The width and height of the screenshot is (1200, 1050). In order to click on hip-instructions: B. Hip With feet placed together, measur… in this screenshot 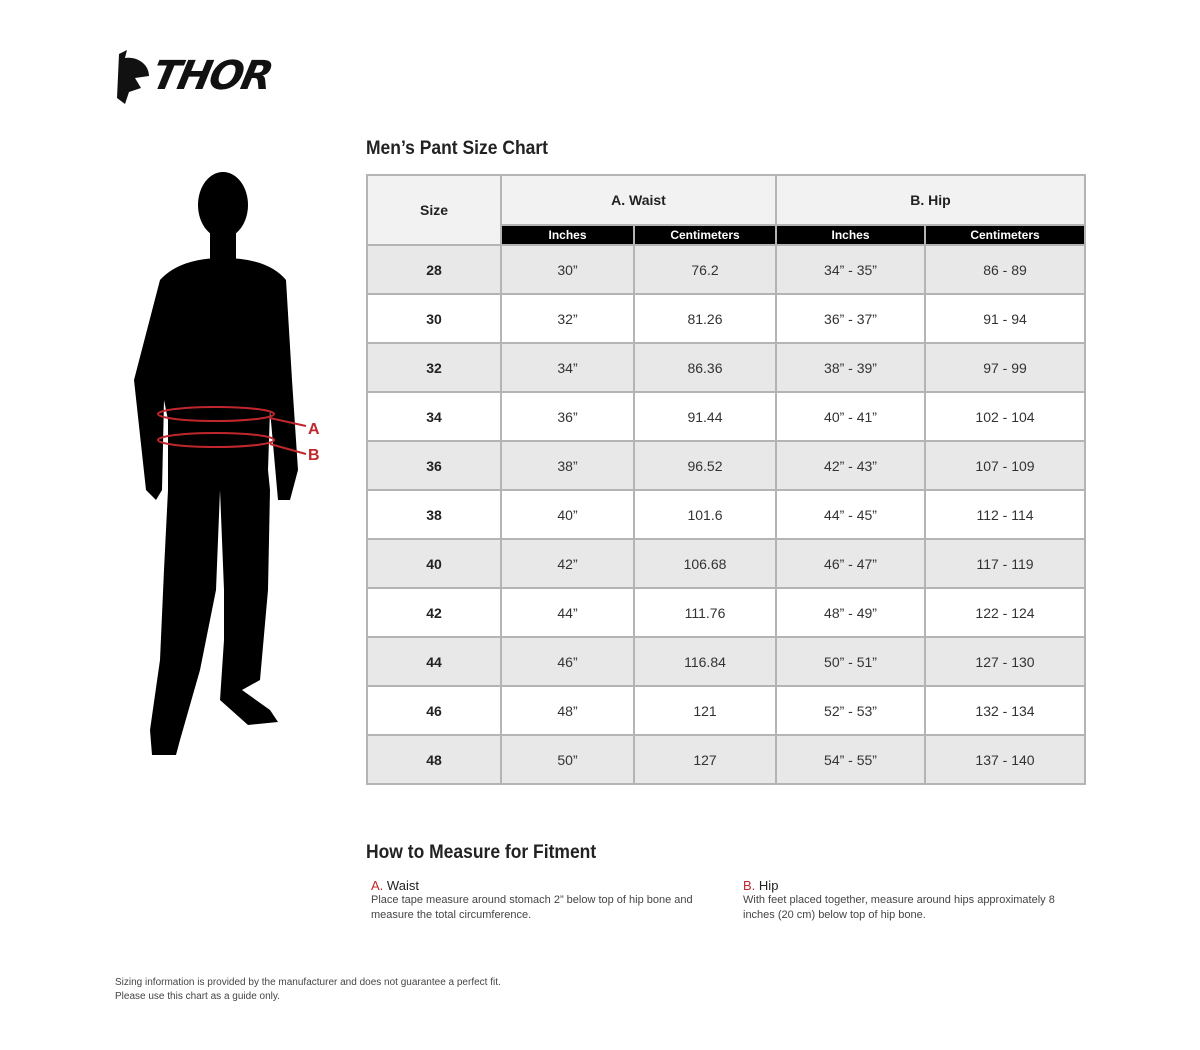, I will do `click(913, 900)`.